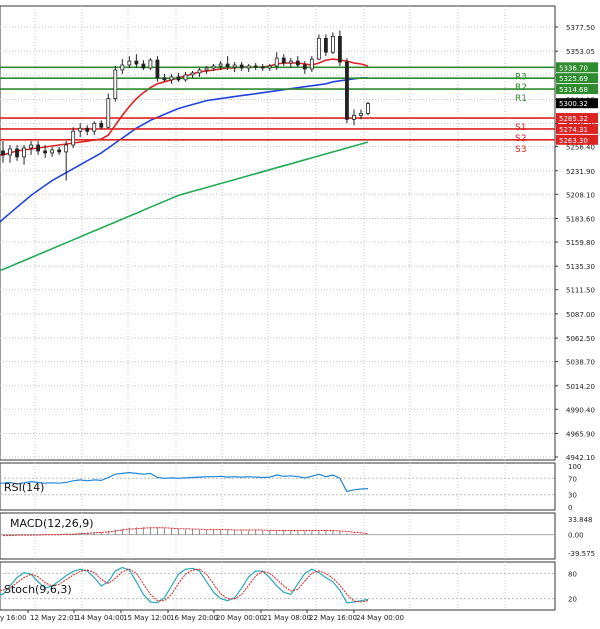  I want to click on ma-mid-line, so click(184, 150).